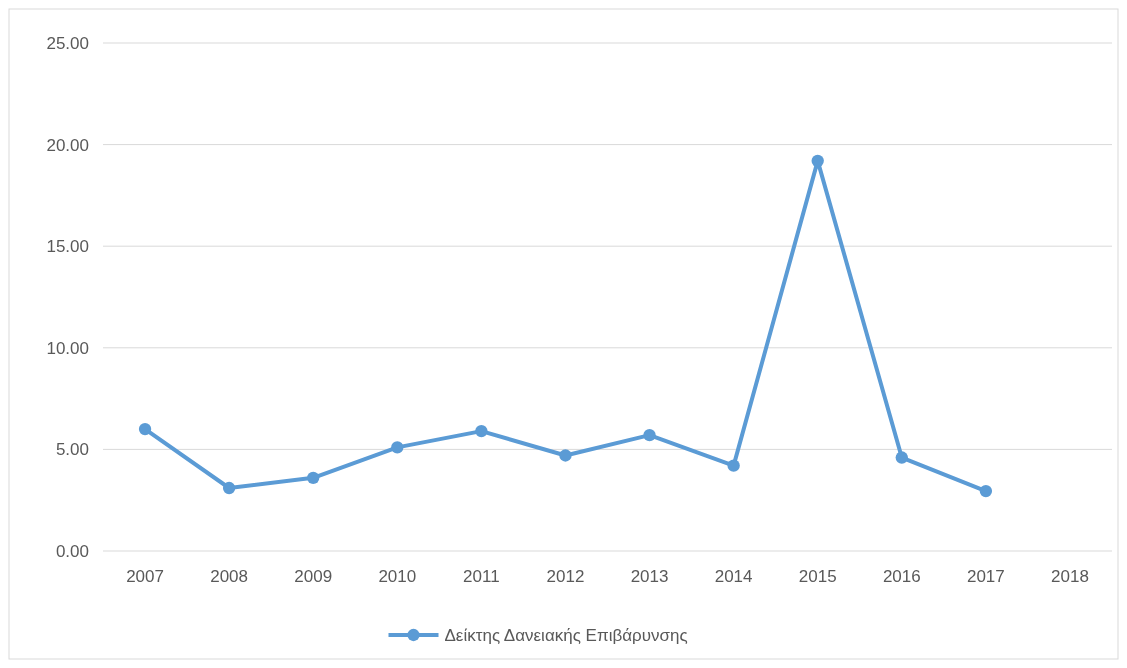 The width and height of the screenshot is (1127, 668). Describe the element at coordinates (397, 576) in the screenshot. I see `x-tick-label: 2010` at that location.